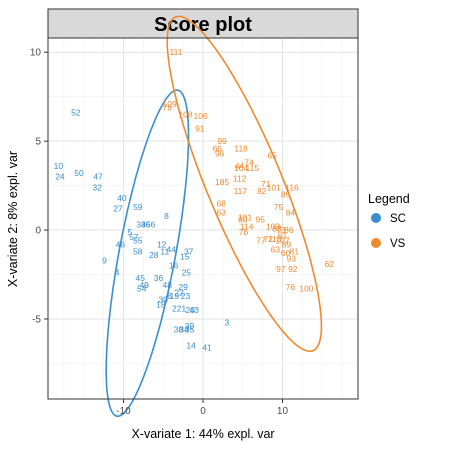  I want to click on point-label-vs: 63, so click(222, 212).